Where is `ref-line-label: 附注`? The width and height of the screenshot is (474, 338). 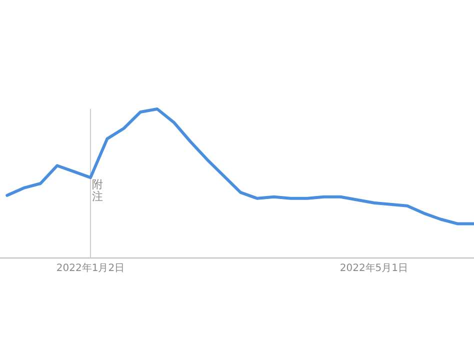 ref-line-label: 附注 is located at coordinates (98, 190).